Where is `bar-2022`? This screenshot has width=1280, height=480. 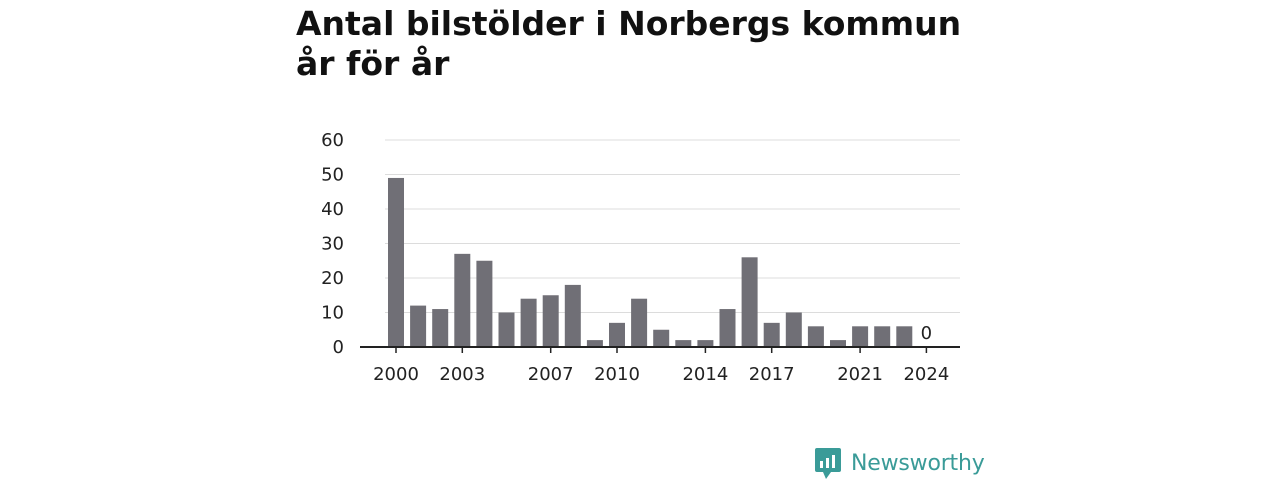 bar-2022 is located at coordinates (882, 336).